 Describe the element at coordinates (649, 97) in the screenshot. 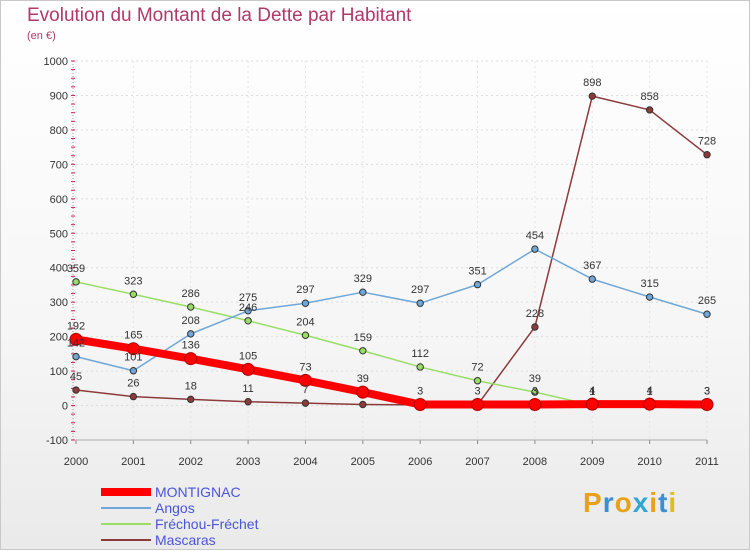

I see `data-label: 858` at that location.